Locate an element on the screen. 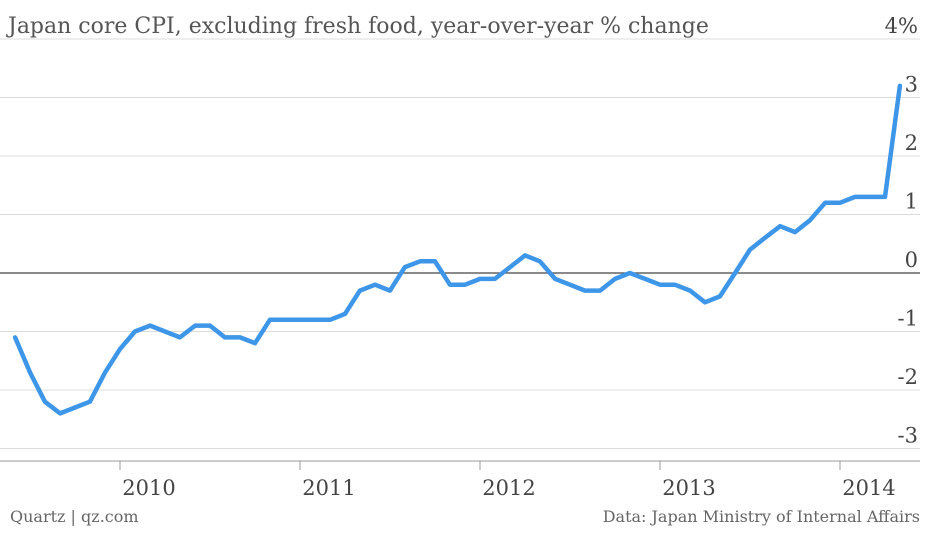  y-tick-label: 1 is located at coordinates (911, 202).